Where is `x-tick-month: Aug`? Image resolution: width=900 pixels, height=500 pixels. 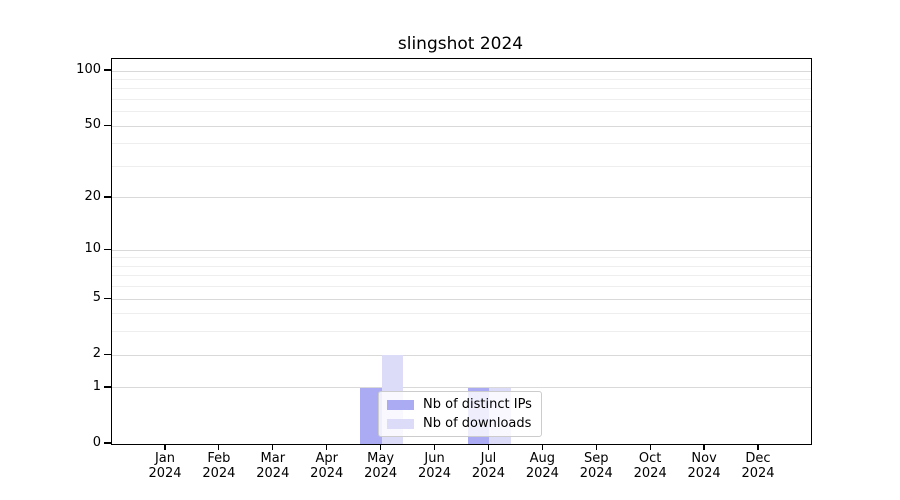
x-tick-month: Aug is located at coordinates (542, 458).